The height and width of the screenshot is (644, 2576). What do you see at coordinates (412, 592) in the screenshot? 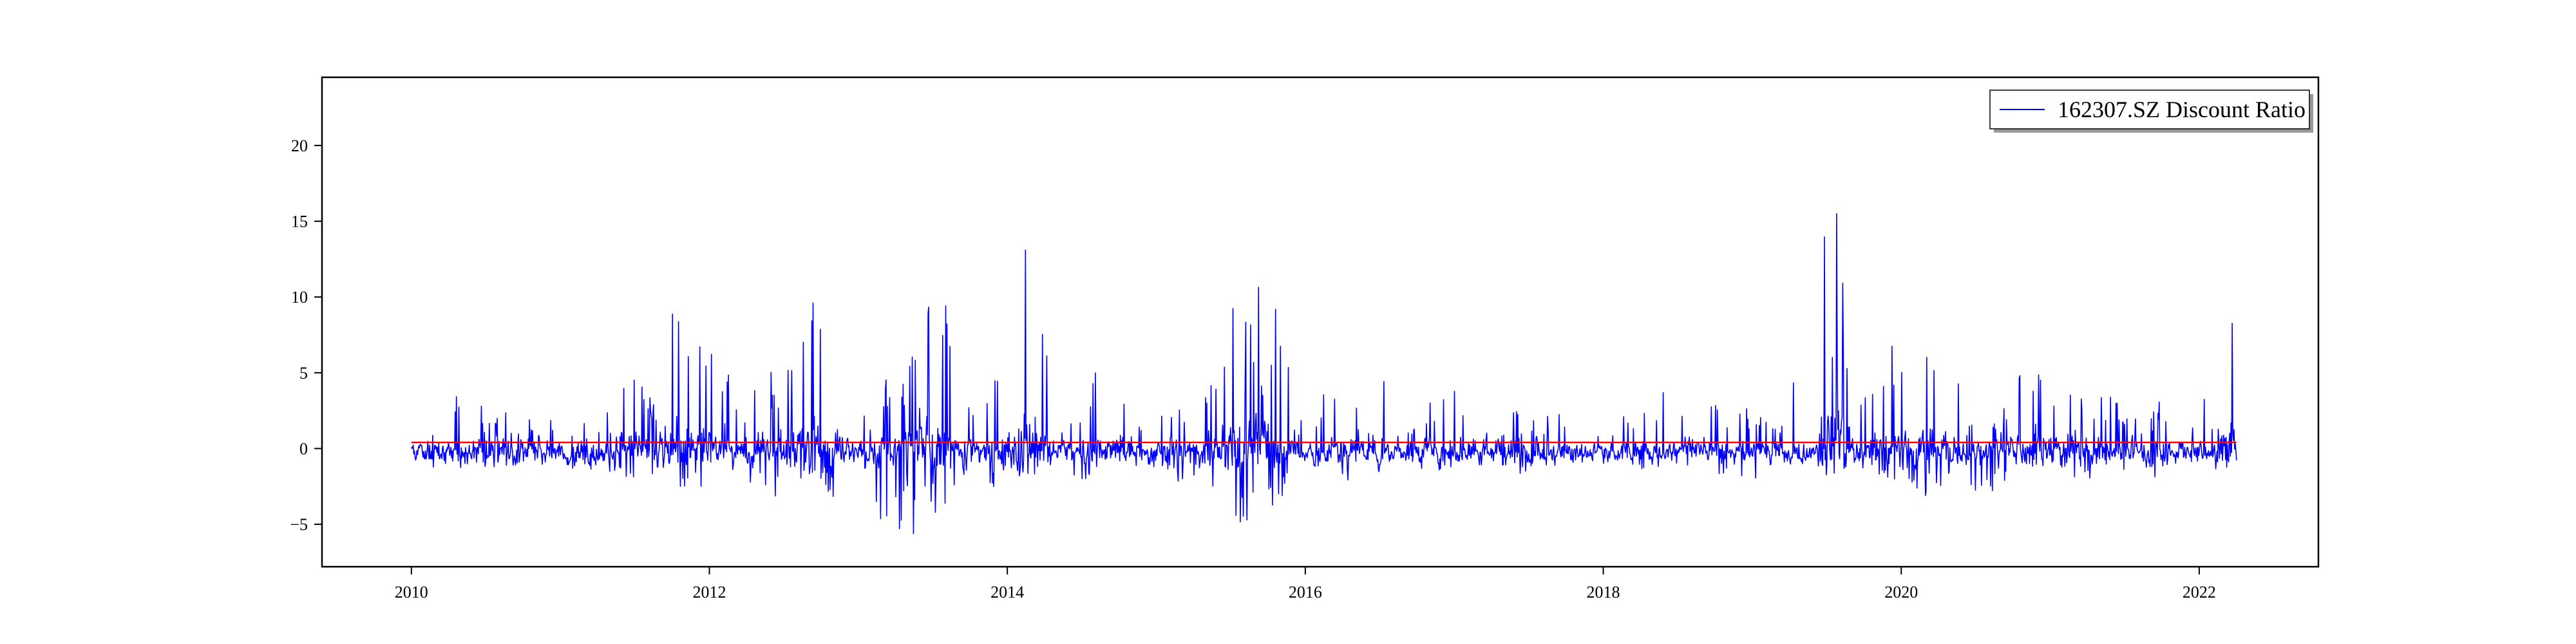
I see `x-tick-label: 2010` at bounding box center [412, 592].